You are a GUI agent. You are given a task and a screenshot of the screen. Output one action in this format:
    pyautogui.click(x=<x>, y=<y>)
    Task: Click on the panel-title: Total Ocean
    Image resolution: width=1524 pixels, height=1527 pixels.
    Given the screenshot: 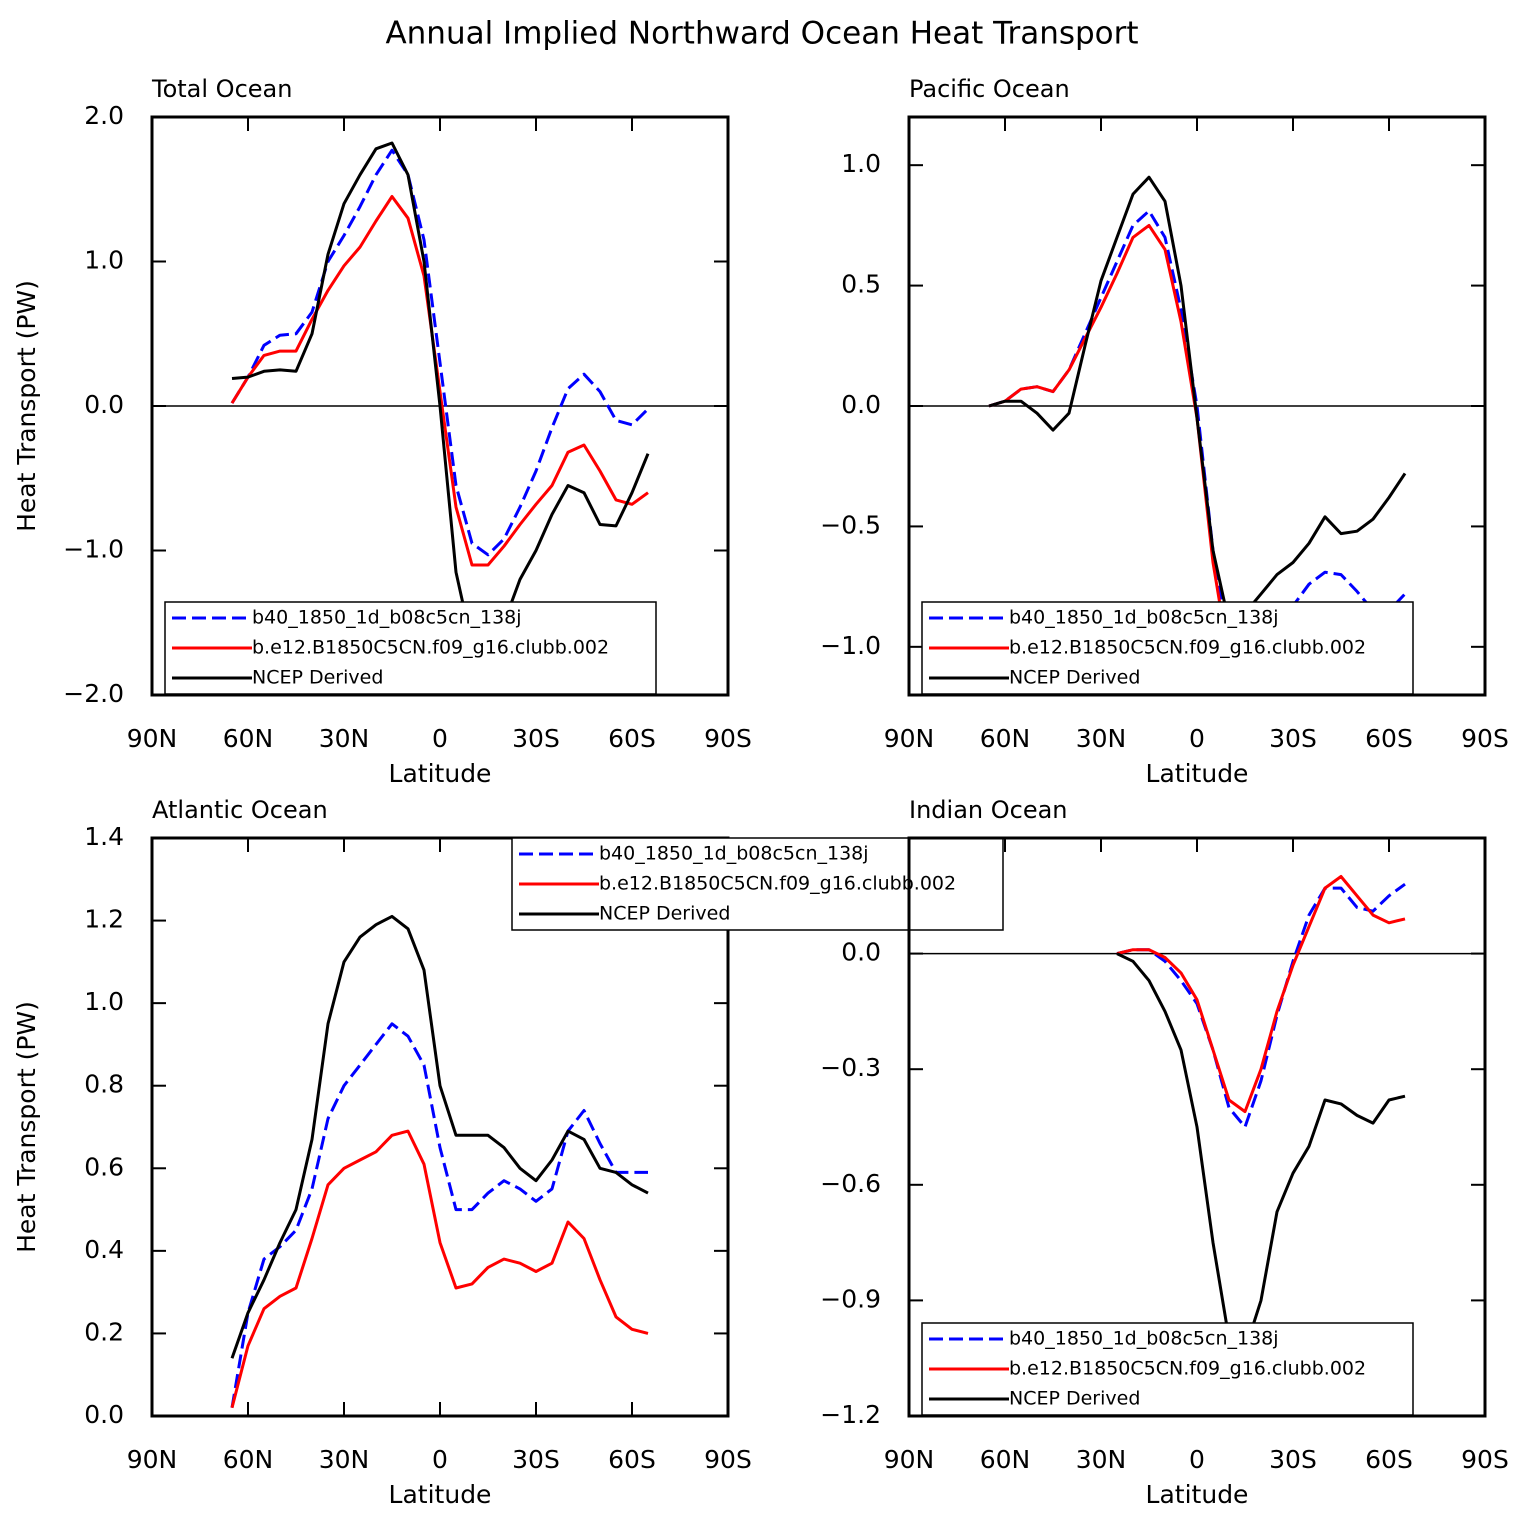 What is the action you would take?
    pyautogui.click(x=221, y=89)
    